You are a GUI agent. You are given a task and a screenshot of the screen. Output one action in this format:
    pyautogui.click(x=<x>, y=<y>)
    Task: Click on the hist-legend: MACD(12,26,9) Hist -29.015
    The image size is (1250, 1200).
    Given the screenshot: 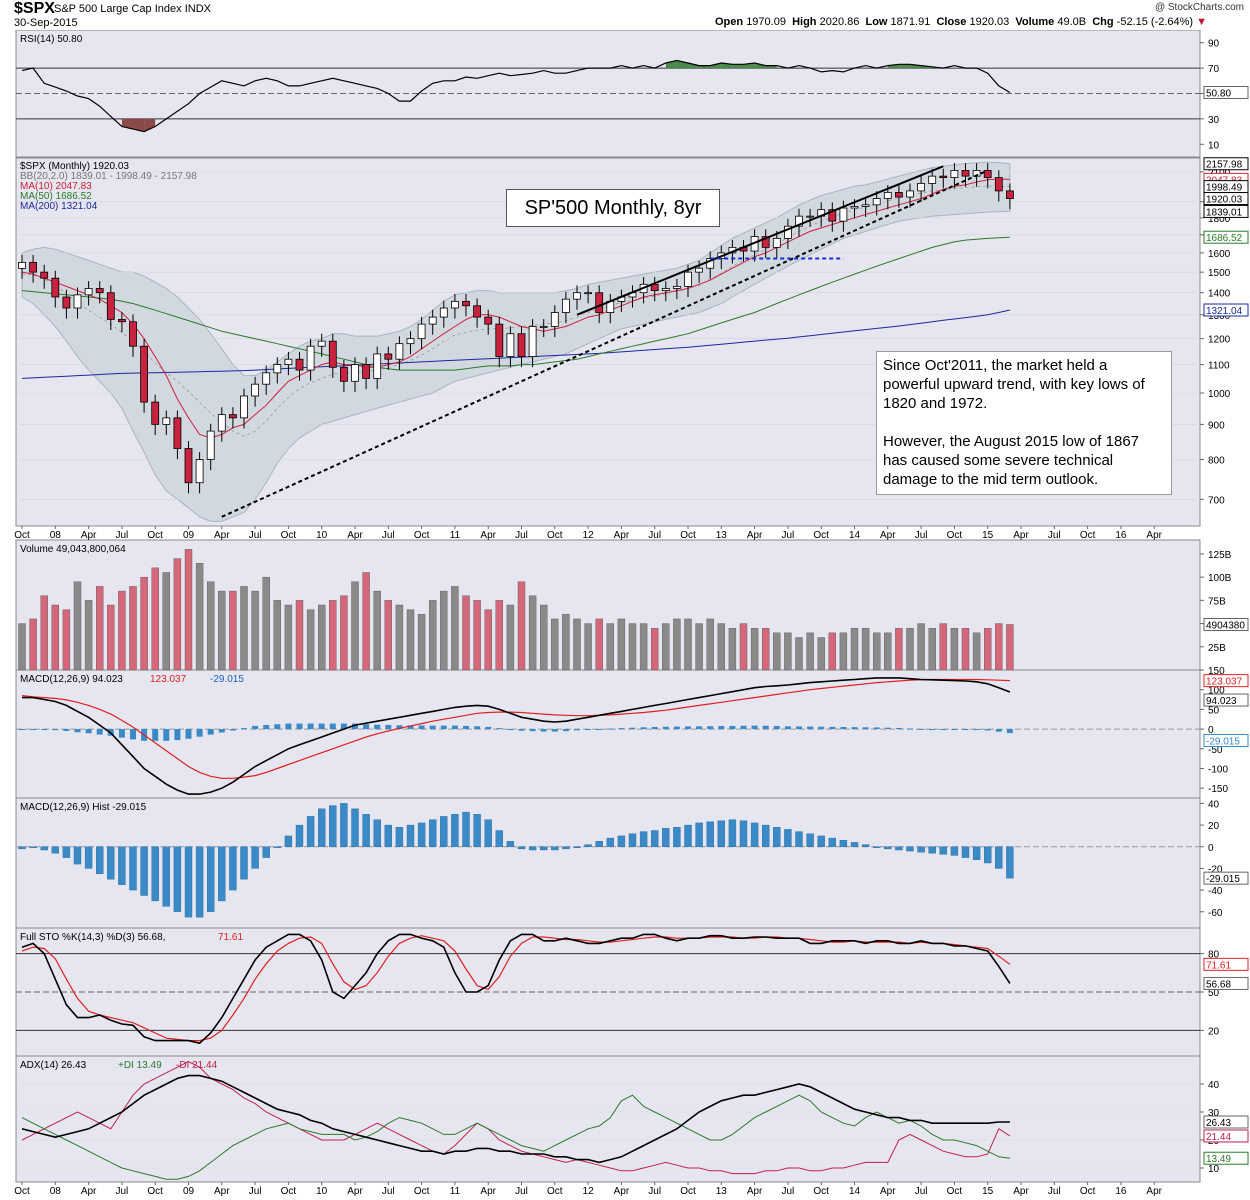 What is the action you would take?
    pyautogui.click(x=83, y=807)
    